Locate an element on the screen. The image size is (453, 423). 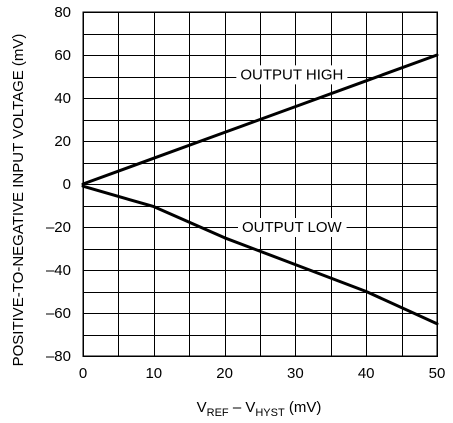
x-axis-label: VREF – VHYST (mV) is located at coordinates (259, 409).